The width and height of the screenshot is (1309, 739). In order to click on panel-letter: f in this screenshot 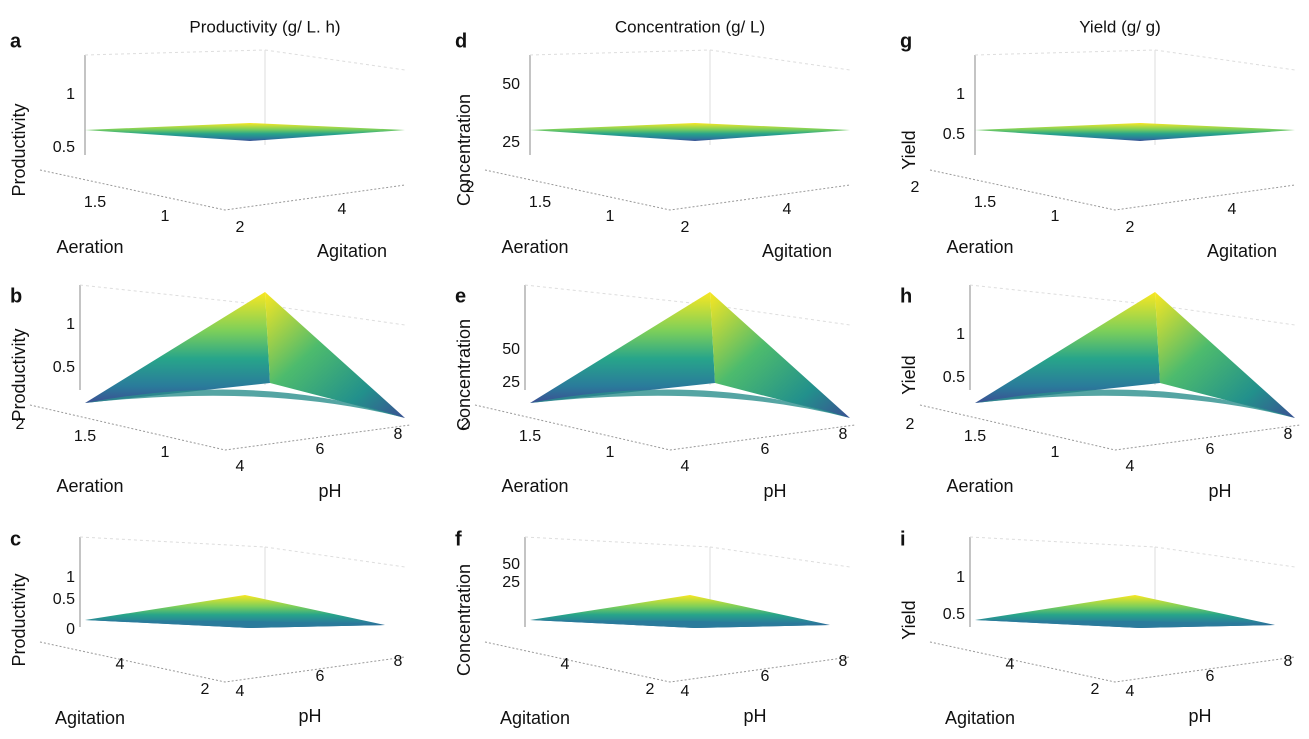, I will do `click(458, 539)`.